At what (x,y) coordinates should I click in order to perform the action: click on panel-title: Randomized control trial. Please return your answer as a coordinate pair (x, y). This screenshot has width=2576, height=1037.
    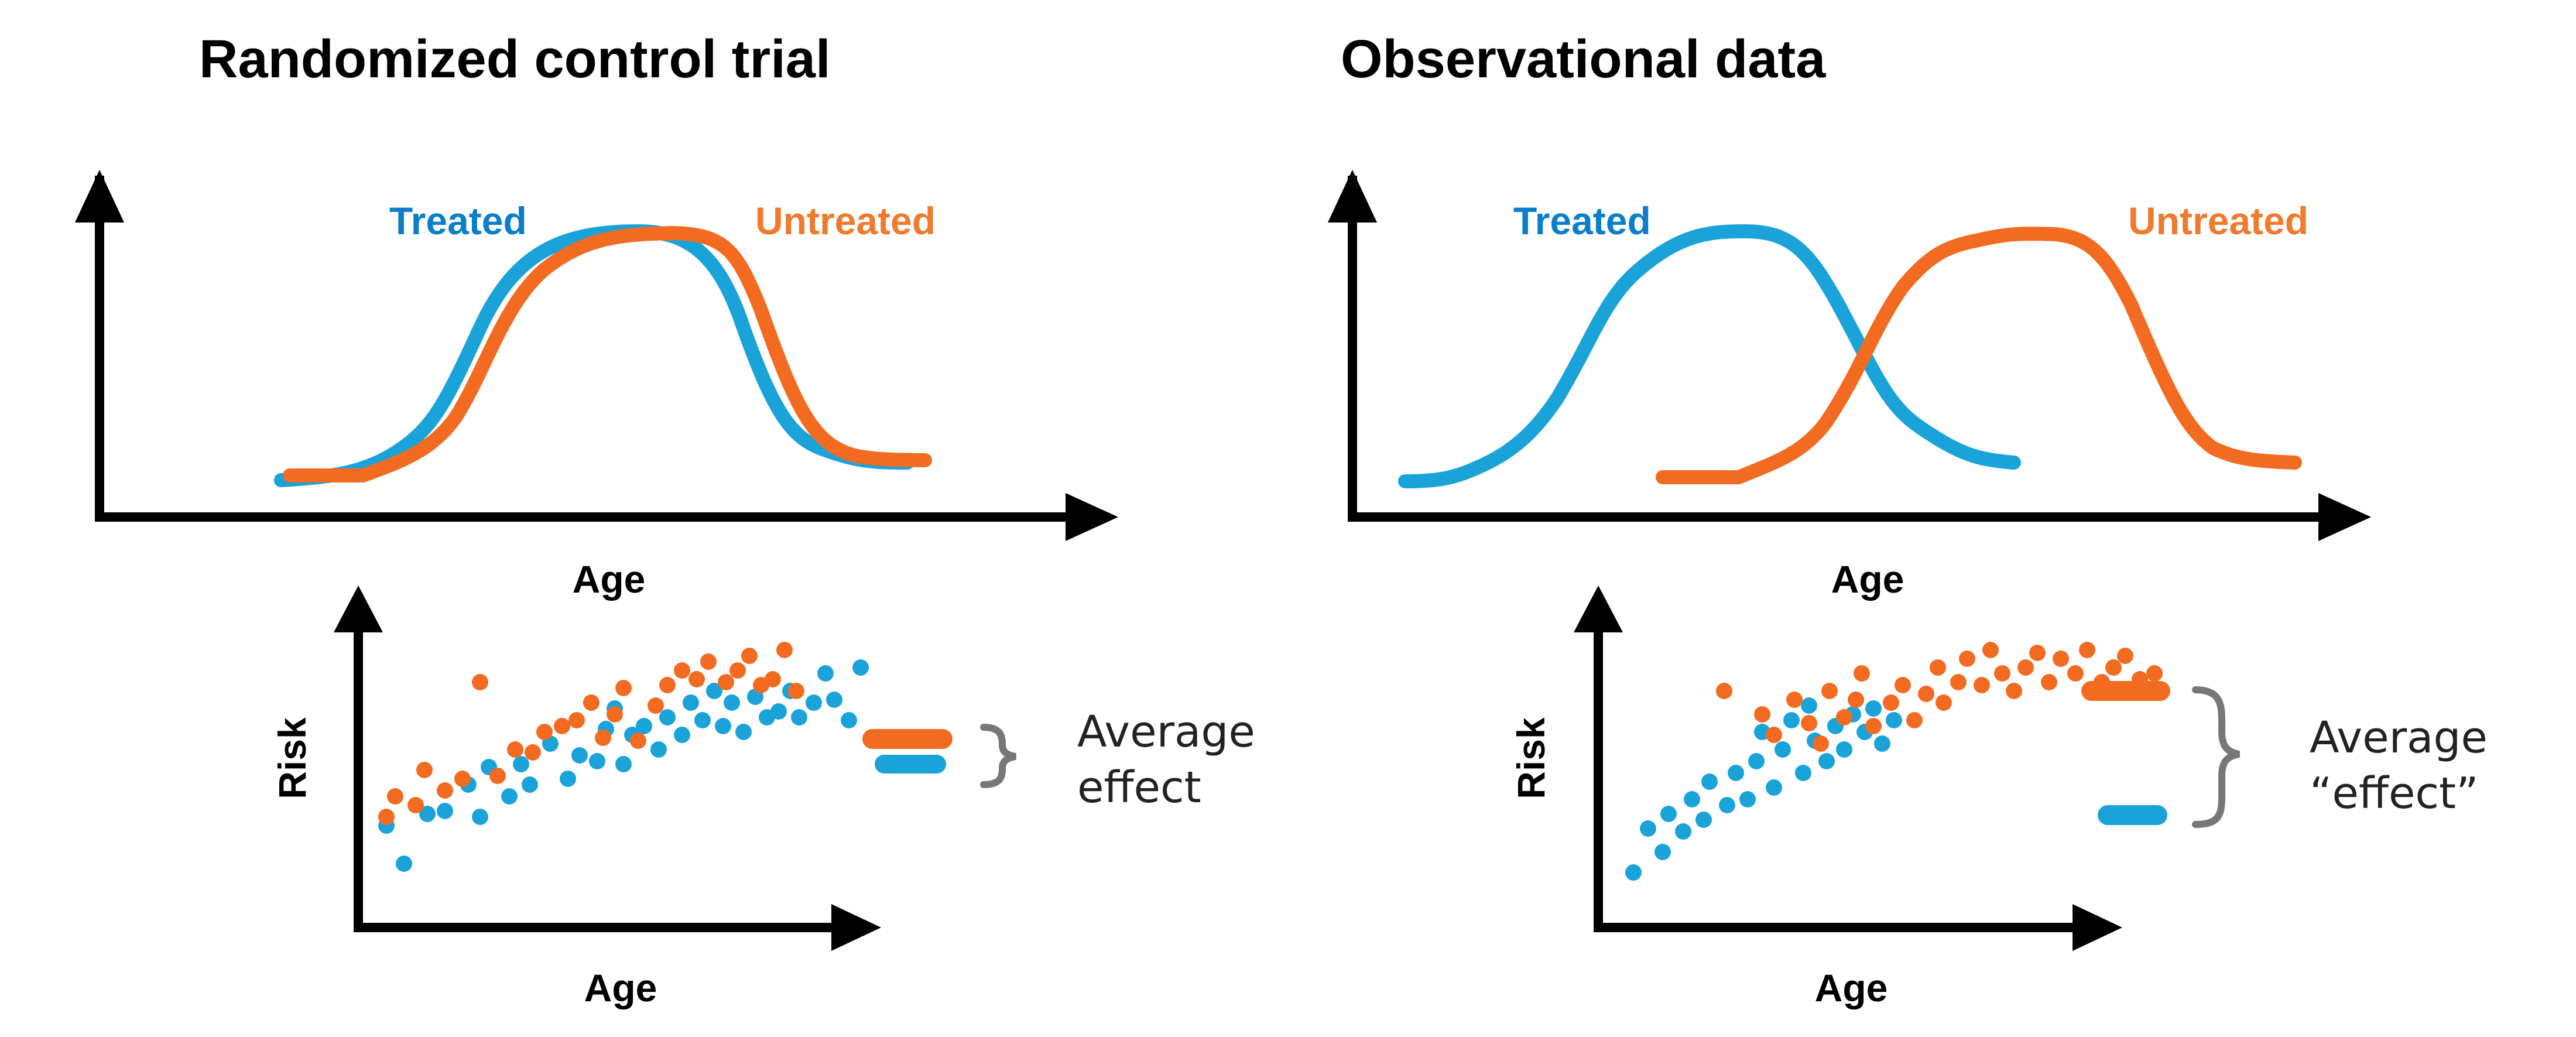
    Looking at the image, I should click on (515, 59).